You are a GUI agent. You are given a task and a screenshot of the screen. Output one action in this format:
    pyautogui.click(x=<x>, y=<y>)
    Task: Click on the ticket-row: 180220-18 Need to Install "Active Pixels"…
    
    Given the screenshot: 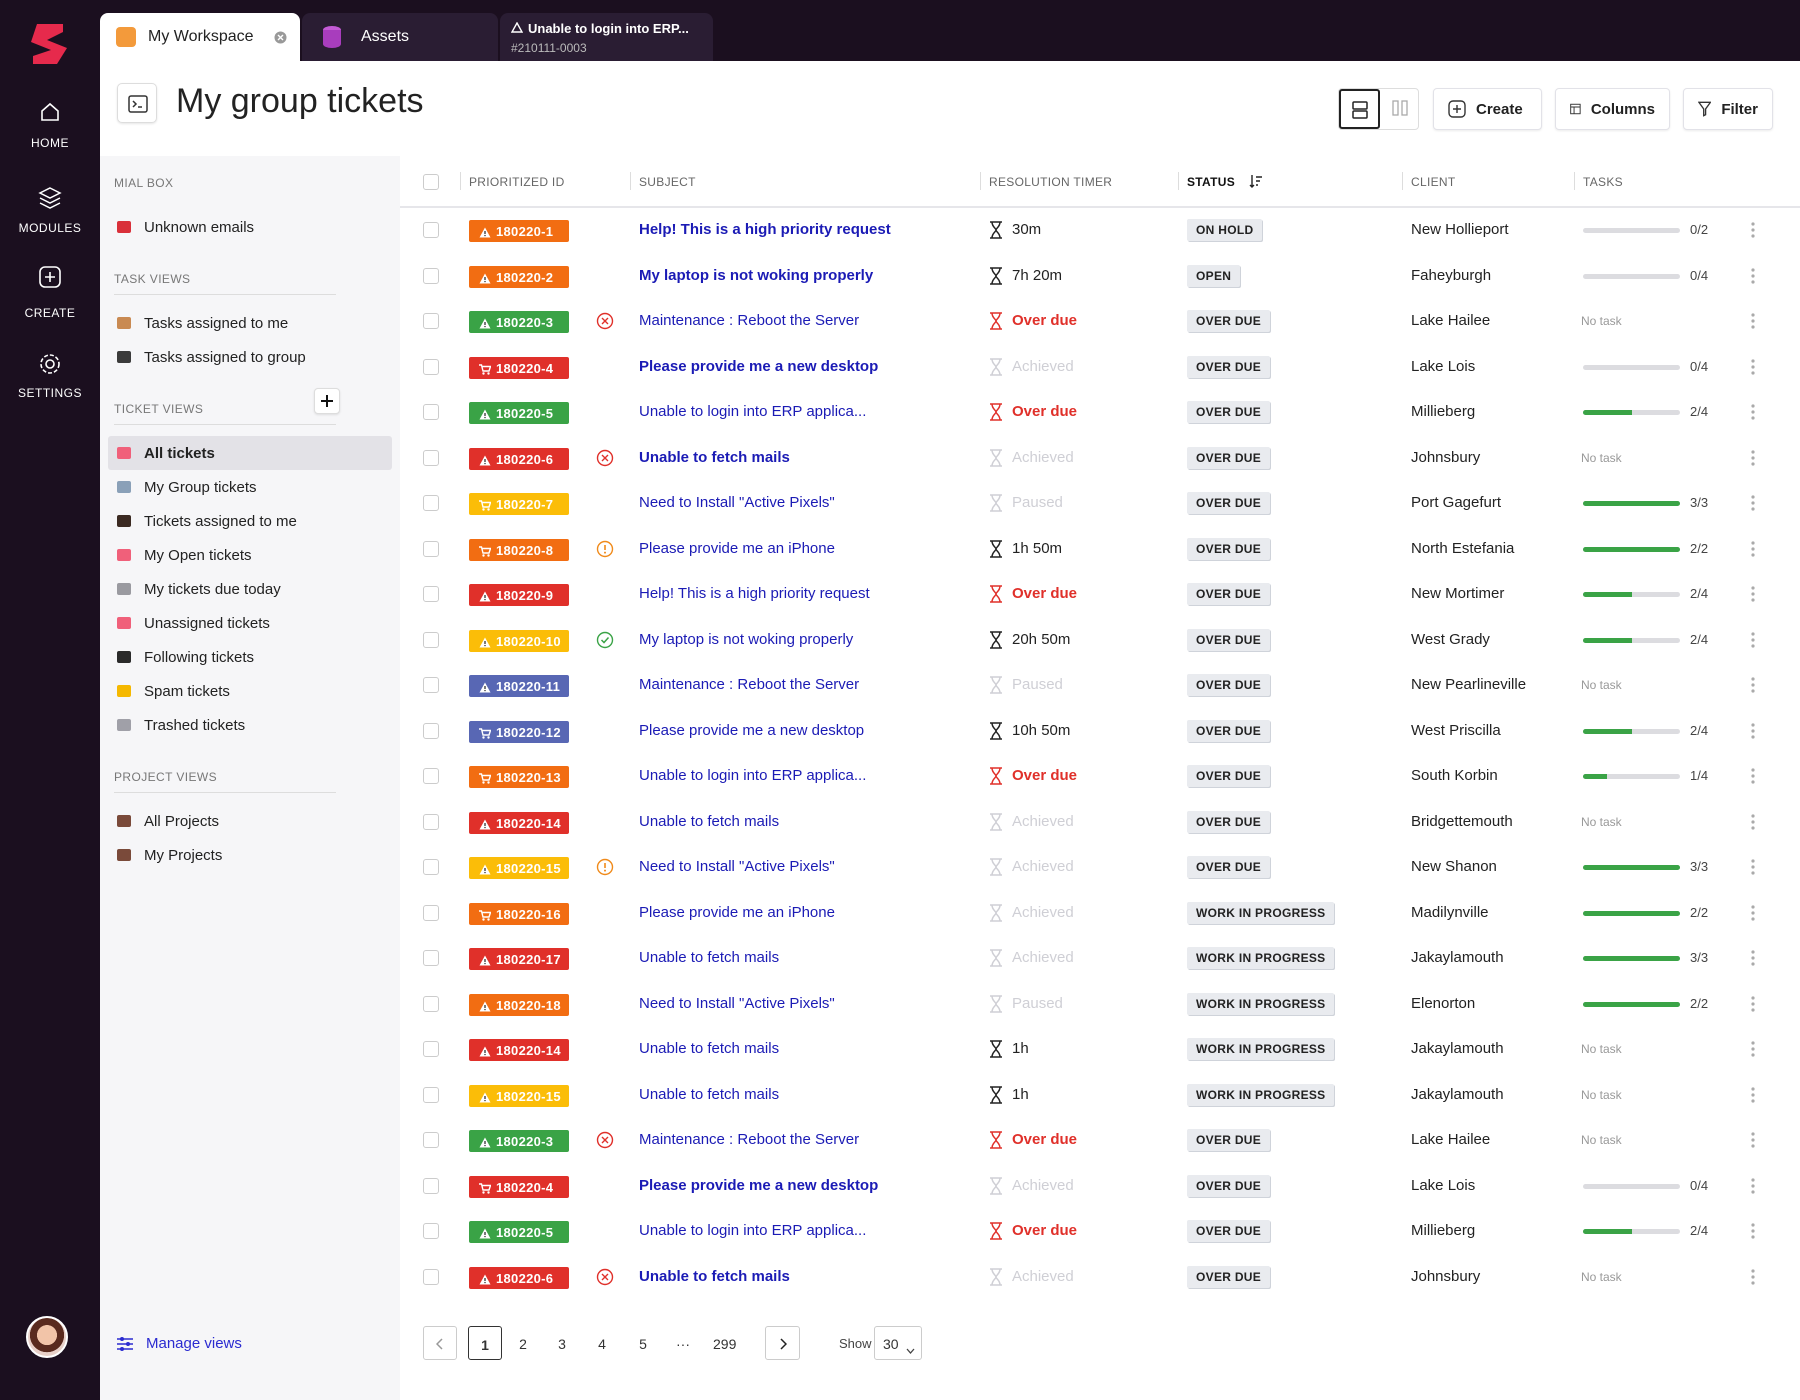 What is the action you would take?
    pyautogui.click(x=1100, y=1004)
    